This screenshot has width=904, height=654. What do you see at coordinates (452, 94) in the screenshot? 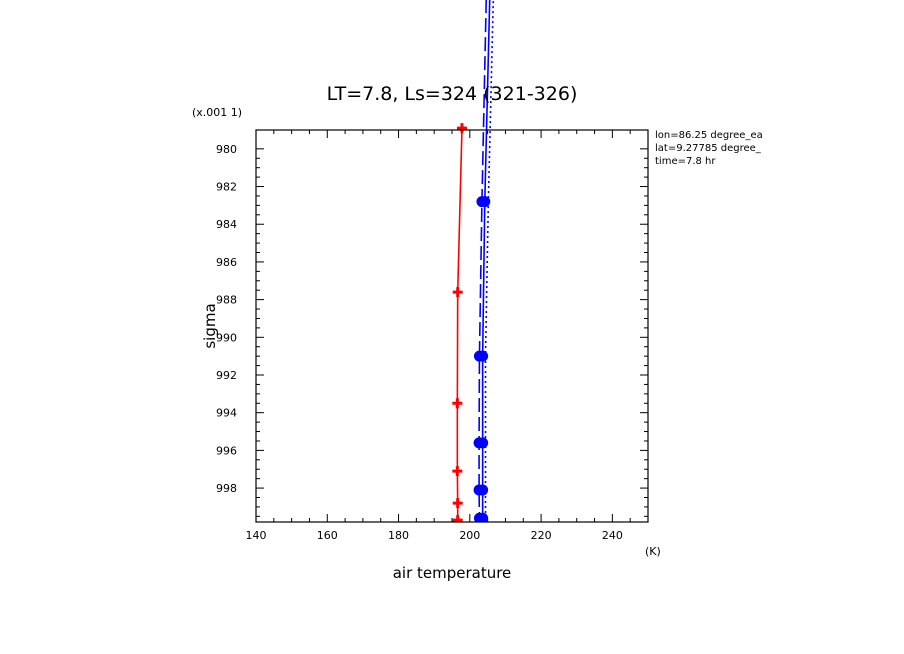
I see `chart-title: LT=7.8, Ls=324 (321-326)` at bounding box center [452, 94].